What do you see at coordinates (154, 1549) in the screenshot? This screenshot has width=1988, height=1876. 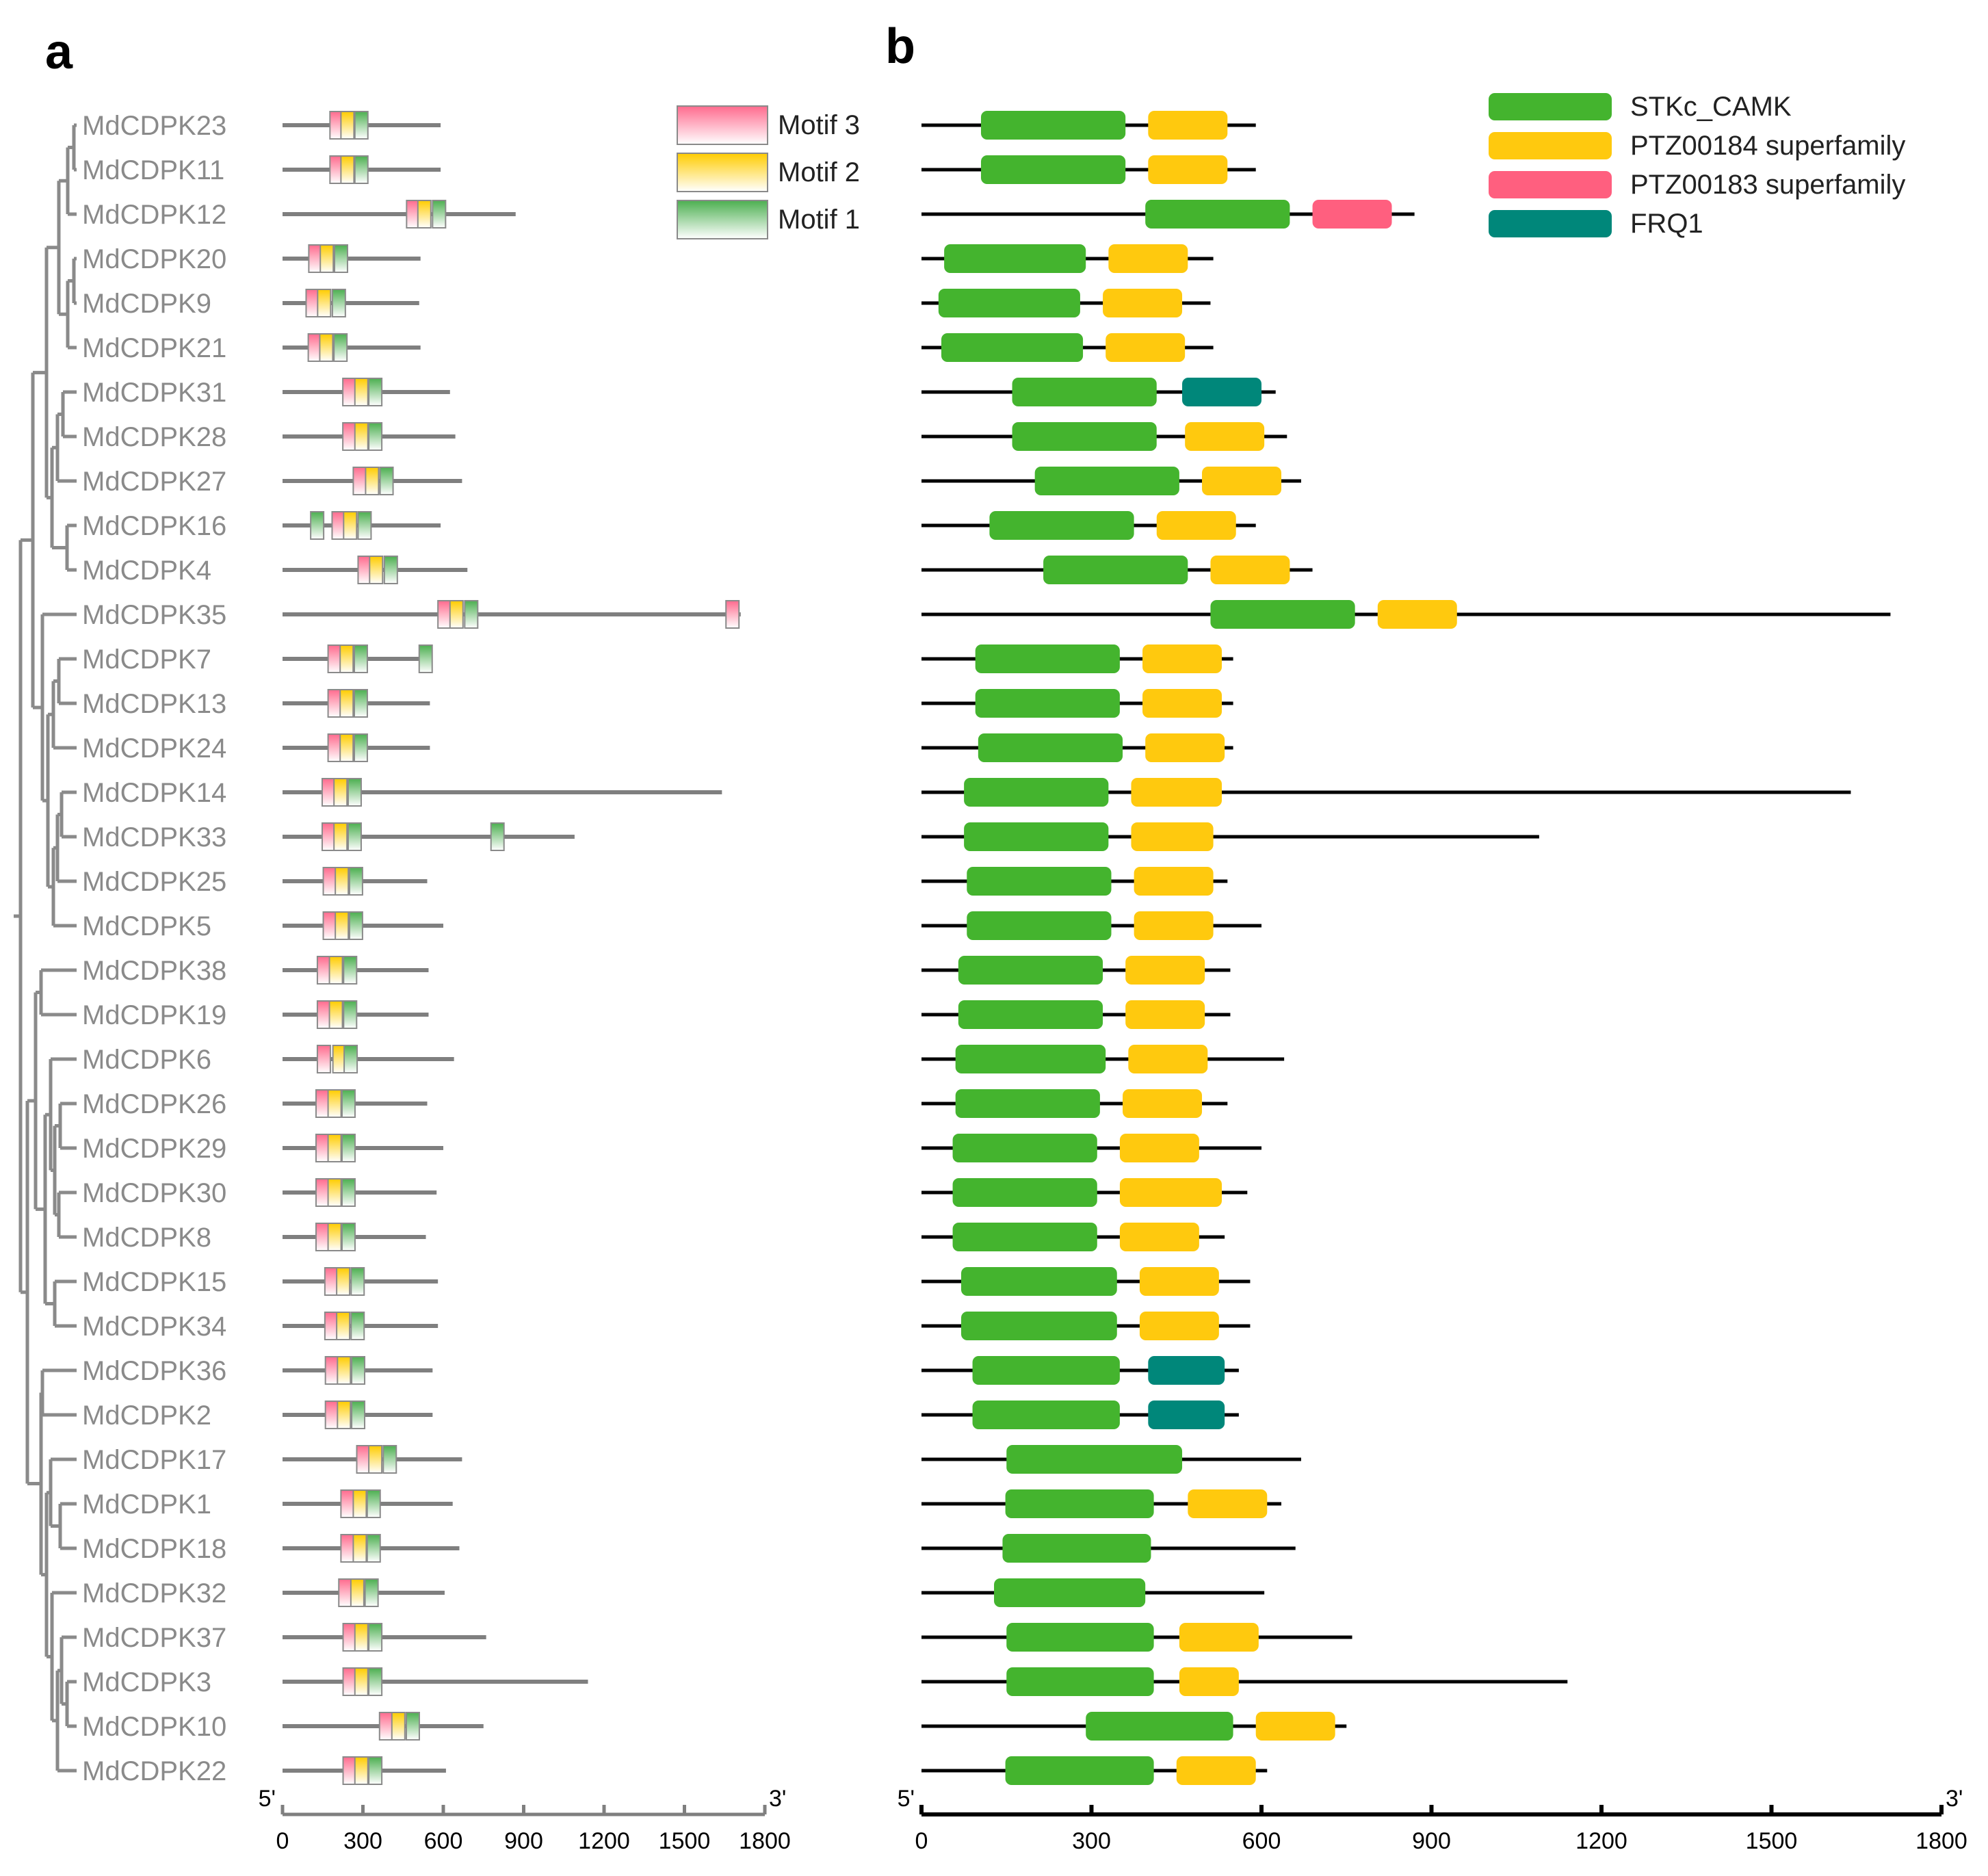 I see `gene-label: MdCDPK18` at bounding box center [154, 1549].